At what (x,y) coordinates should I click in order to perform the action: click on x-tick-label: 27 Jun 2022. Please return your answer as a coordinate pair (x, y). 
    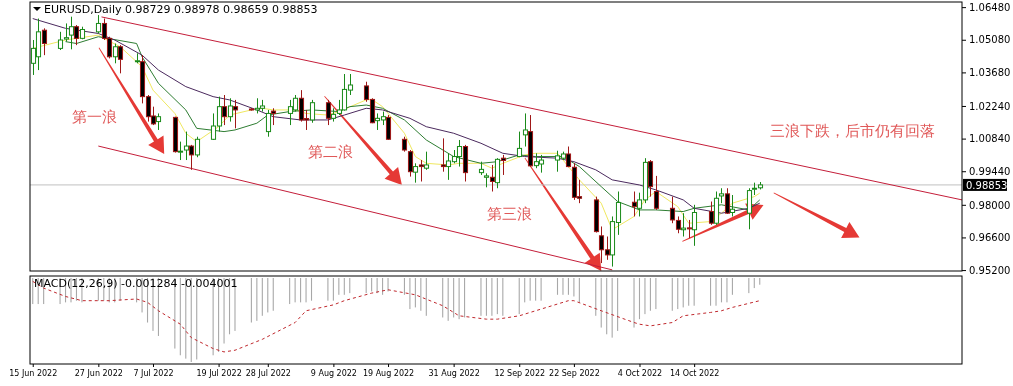
    Looking at the image, I should click on (98, 373).